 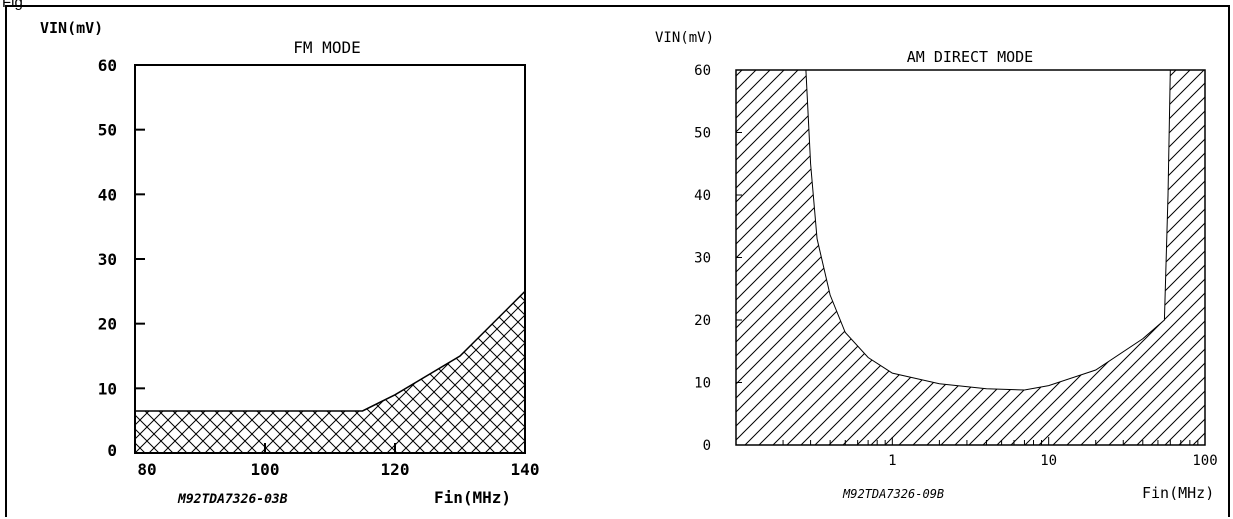 What do you see at coordinates (718, 258) in the screenshot?
I see `am-y-ticks: 0 10 20 30 40 50 60` at bounding box center [718, 258].